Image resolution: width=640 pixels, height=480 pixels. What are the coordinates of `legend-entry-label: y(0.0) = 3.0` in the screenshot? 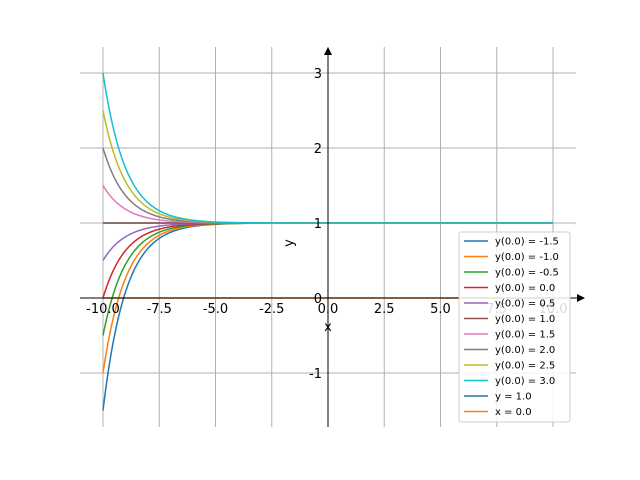 It's located at (525, 381).